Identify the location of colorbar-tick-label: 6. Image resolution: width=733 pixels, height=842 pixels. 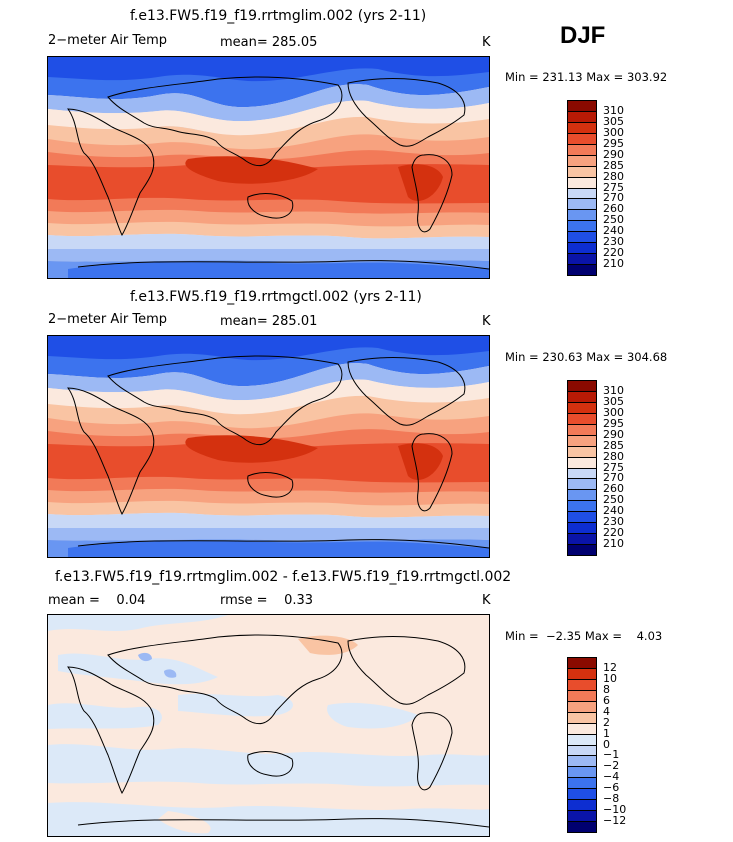
(606, 700).